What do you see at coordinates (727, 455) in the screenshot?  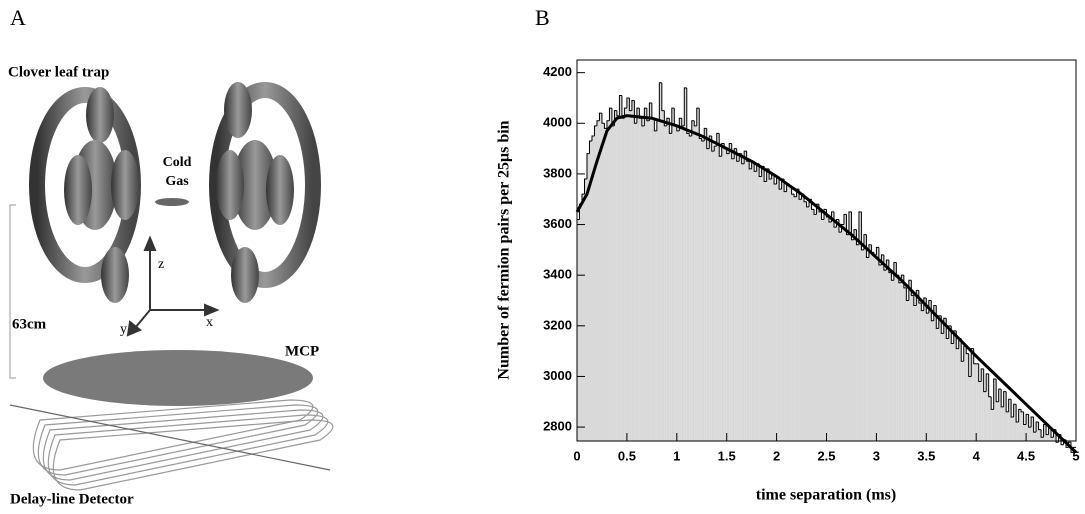 I see `x-tick-label: 1.5` at bounding box center [727, 455].